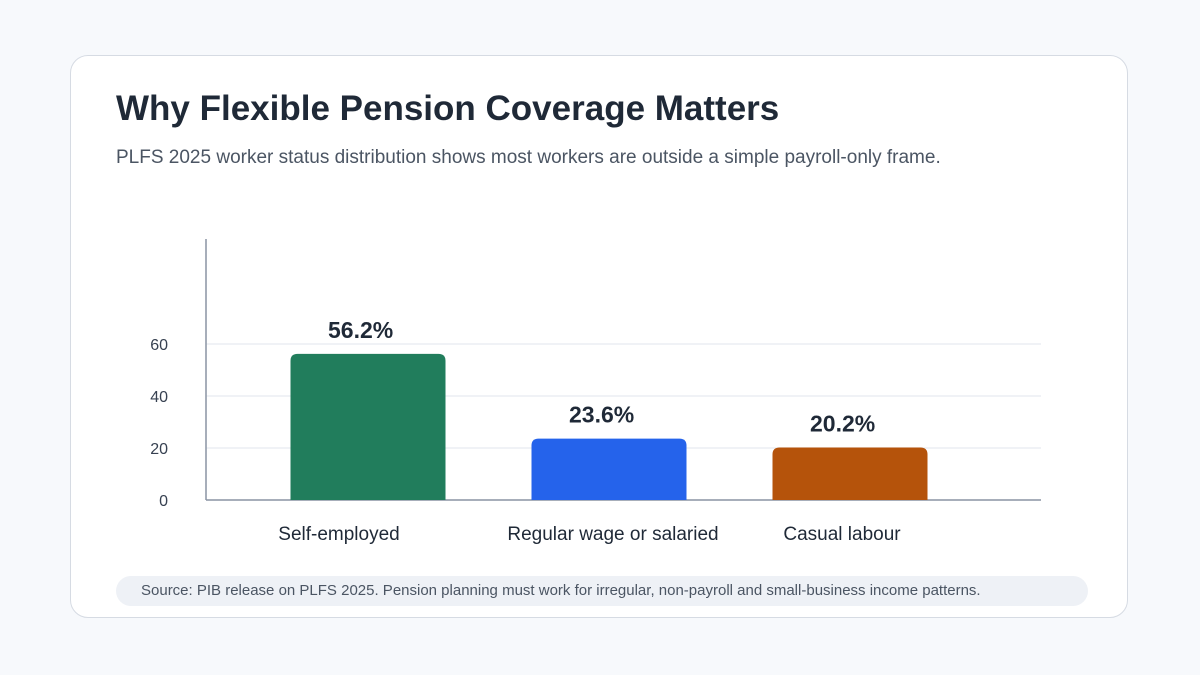 The image size is (1200, 675). What do you see at coordinates (338, 534) in the screenshot?
I see `category-label: Self-employed` at bounding box center [338, 534].